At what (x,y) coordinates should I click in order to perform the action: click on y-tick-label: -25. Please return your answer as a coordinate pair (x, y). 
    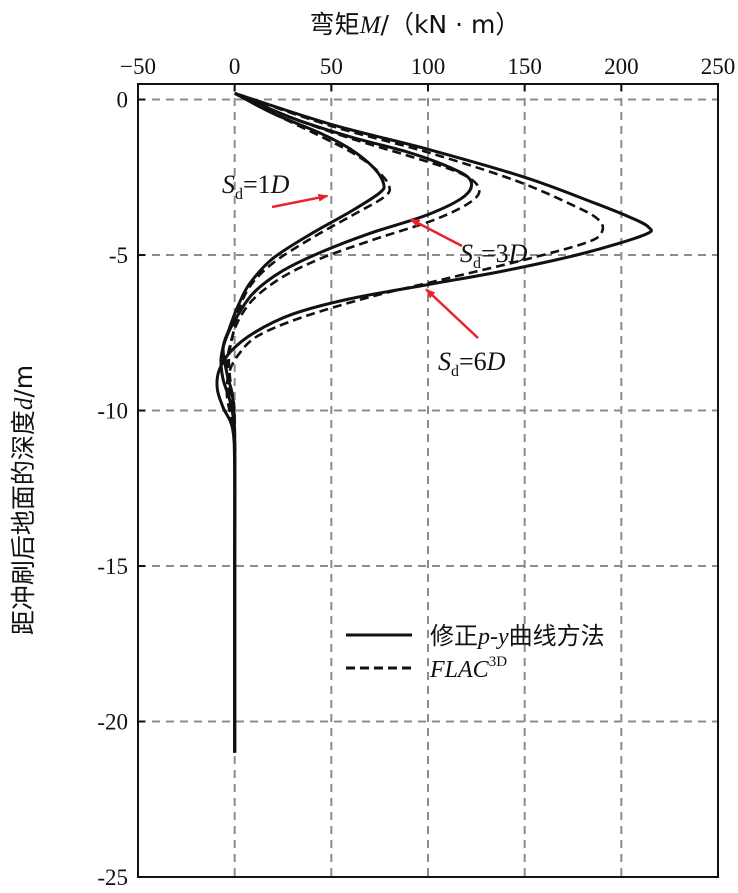
    Looking at the image, I should click on (112, 877).